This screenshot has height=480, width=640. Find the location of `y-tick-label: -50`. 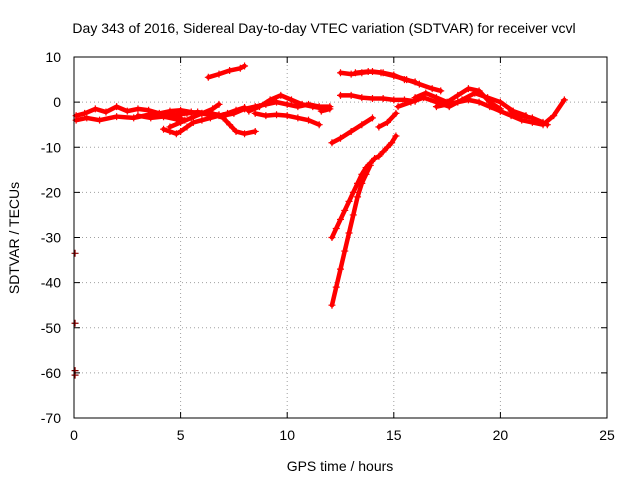

y-tick-label: -50 is located at coordinates (51, 328).